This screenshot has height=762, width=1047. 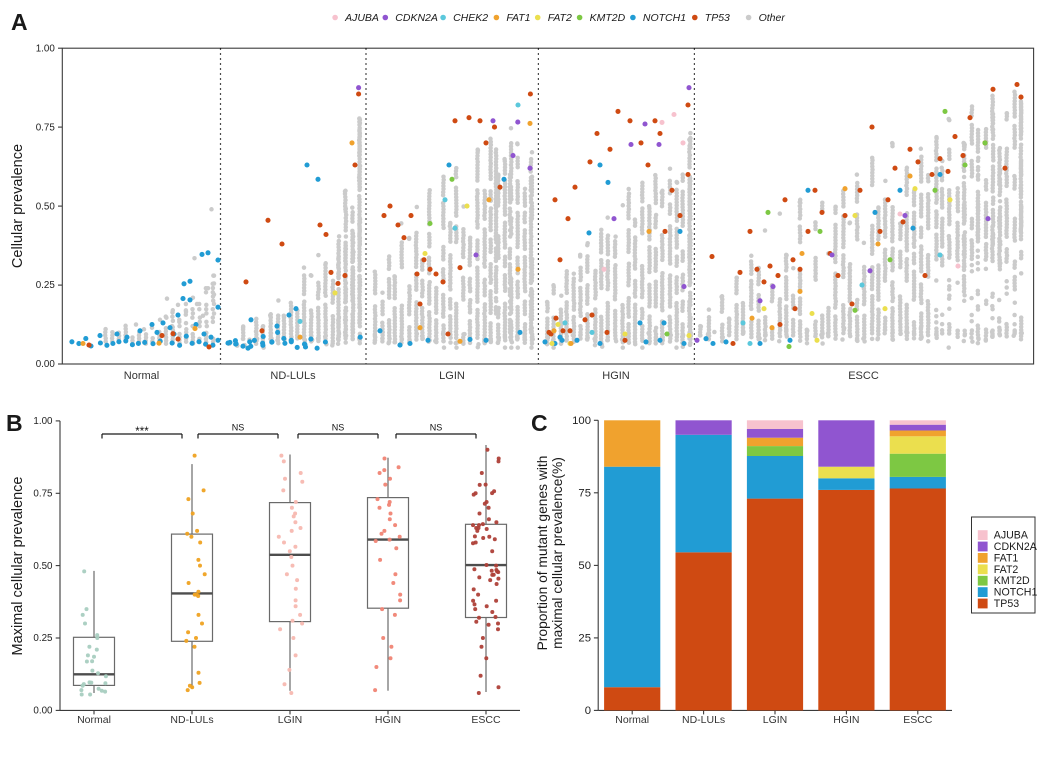 I want to click on svg-text: A, so click(x=19, y=22).